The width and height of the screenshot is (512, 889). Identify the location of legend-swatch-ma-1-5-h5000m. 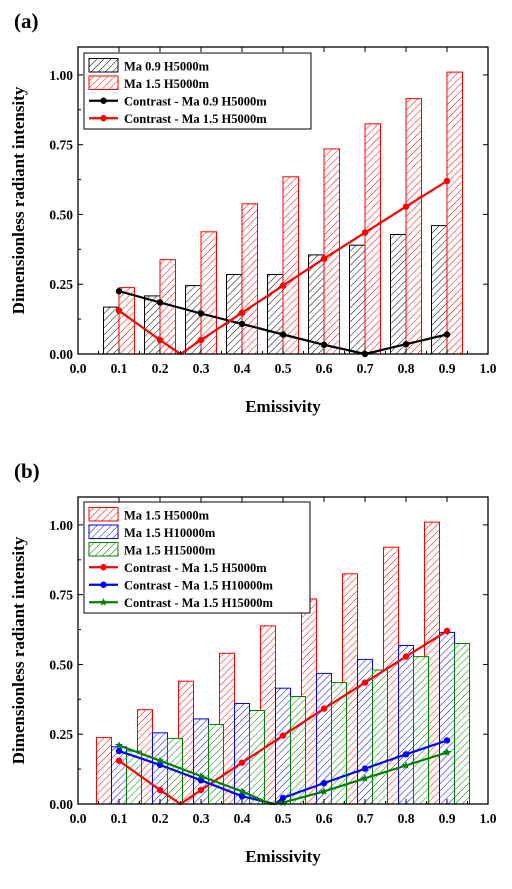
(103, 82).